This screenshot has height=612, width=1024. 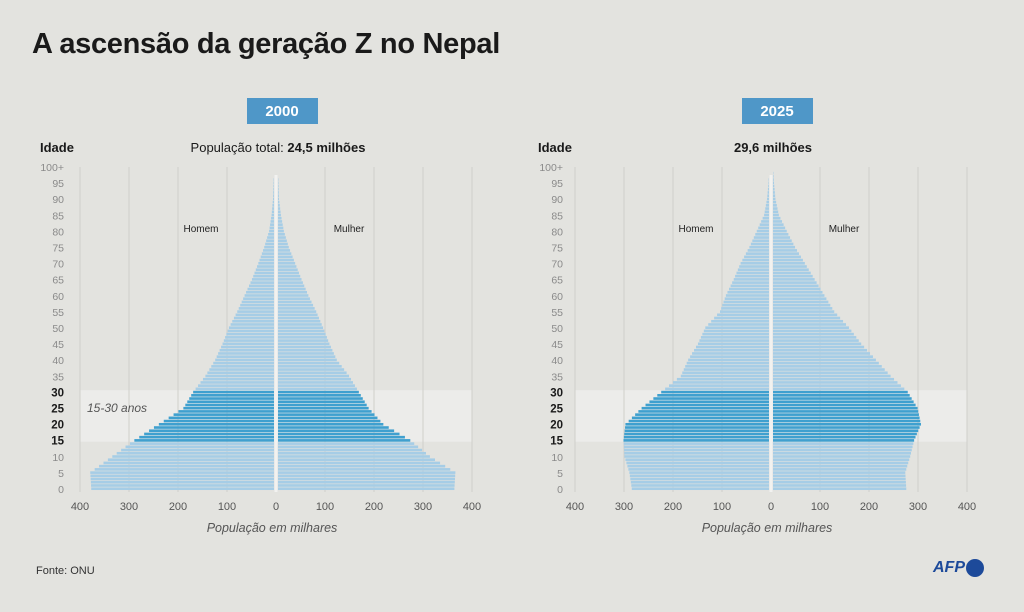 I want to click on y-tick-label: 35, so click(x=58, y=377).